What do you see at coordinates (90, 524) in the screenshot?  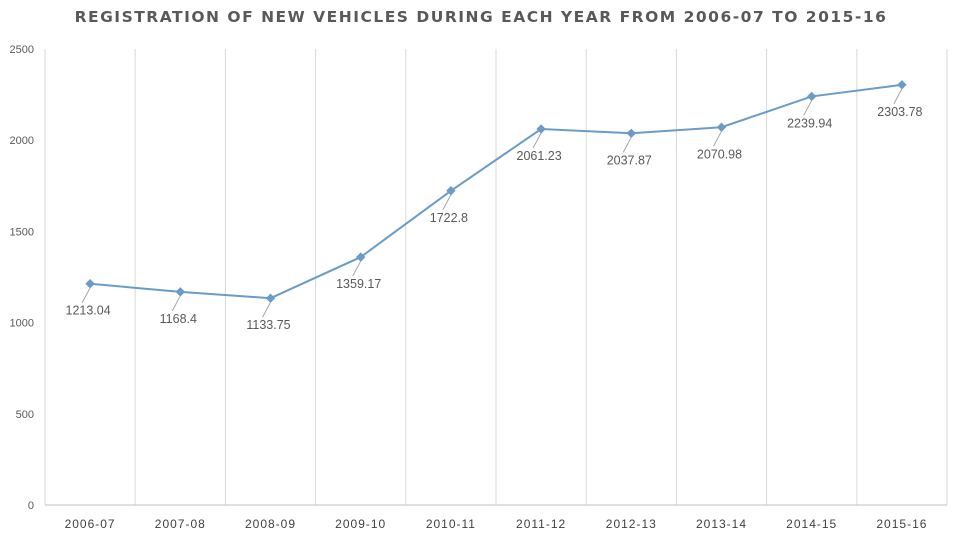 I see `x-tick-label: 2006-07` at bounding box center [90, 524].